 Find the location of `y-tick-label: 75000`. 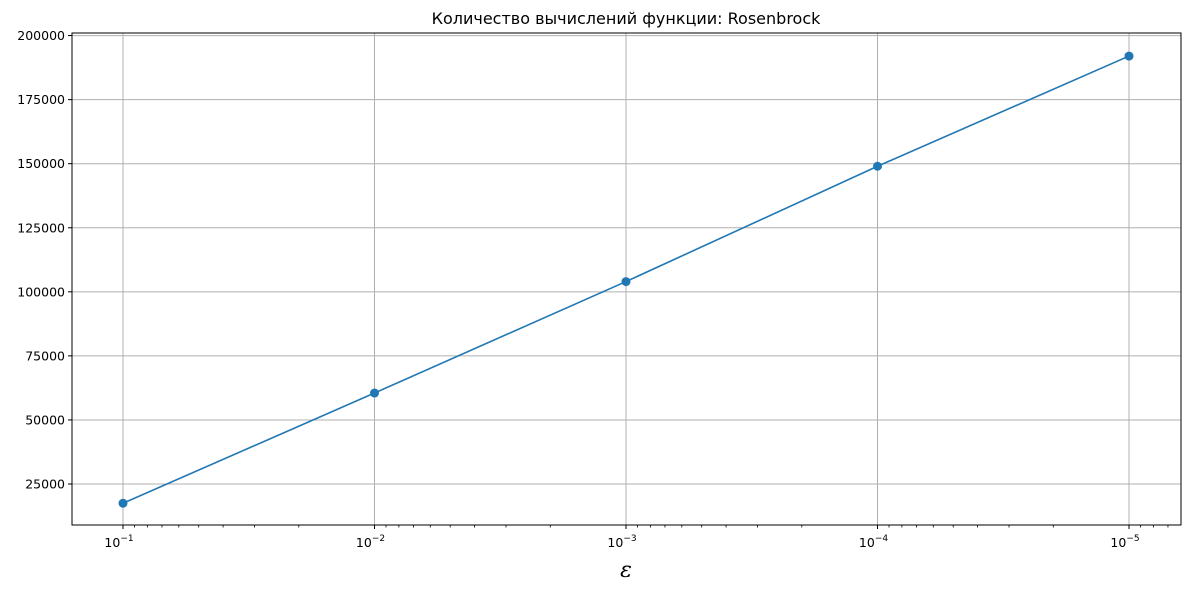

y-tick-label: 75000 is located at coordinates (45, 355).